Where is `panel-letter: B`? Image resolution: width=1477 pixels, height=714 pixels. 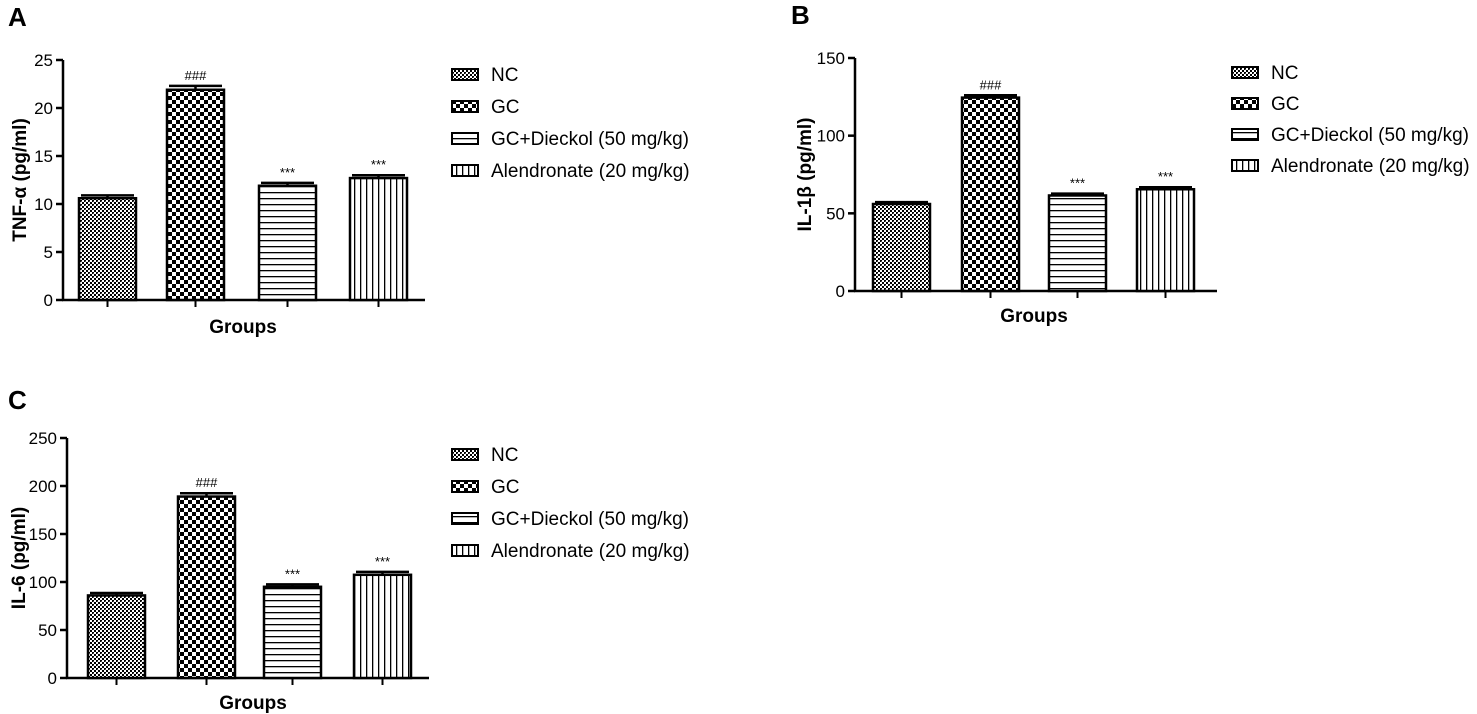 panel-letter: B is located at coordinates (800, 15).